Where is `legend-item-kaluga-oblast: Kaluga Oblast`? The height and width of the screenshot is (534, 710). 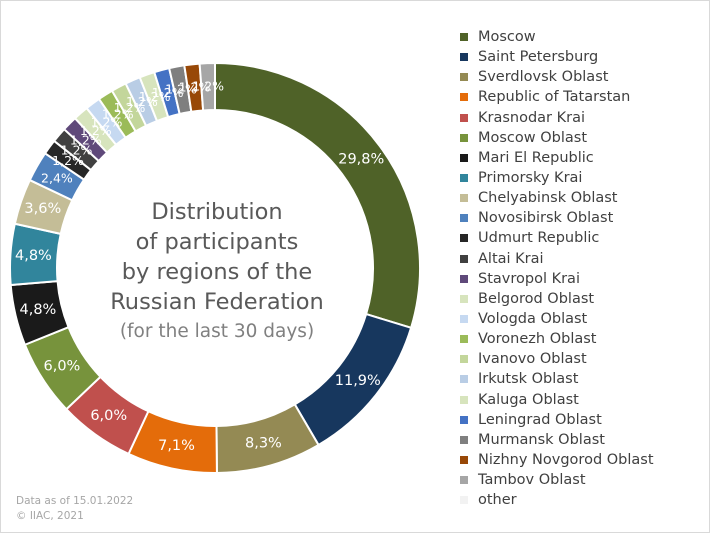 legend-item-kaluga-oblast: Kaluga Oblast is located at coordinates (557, 400).